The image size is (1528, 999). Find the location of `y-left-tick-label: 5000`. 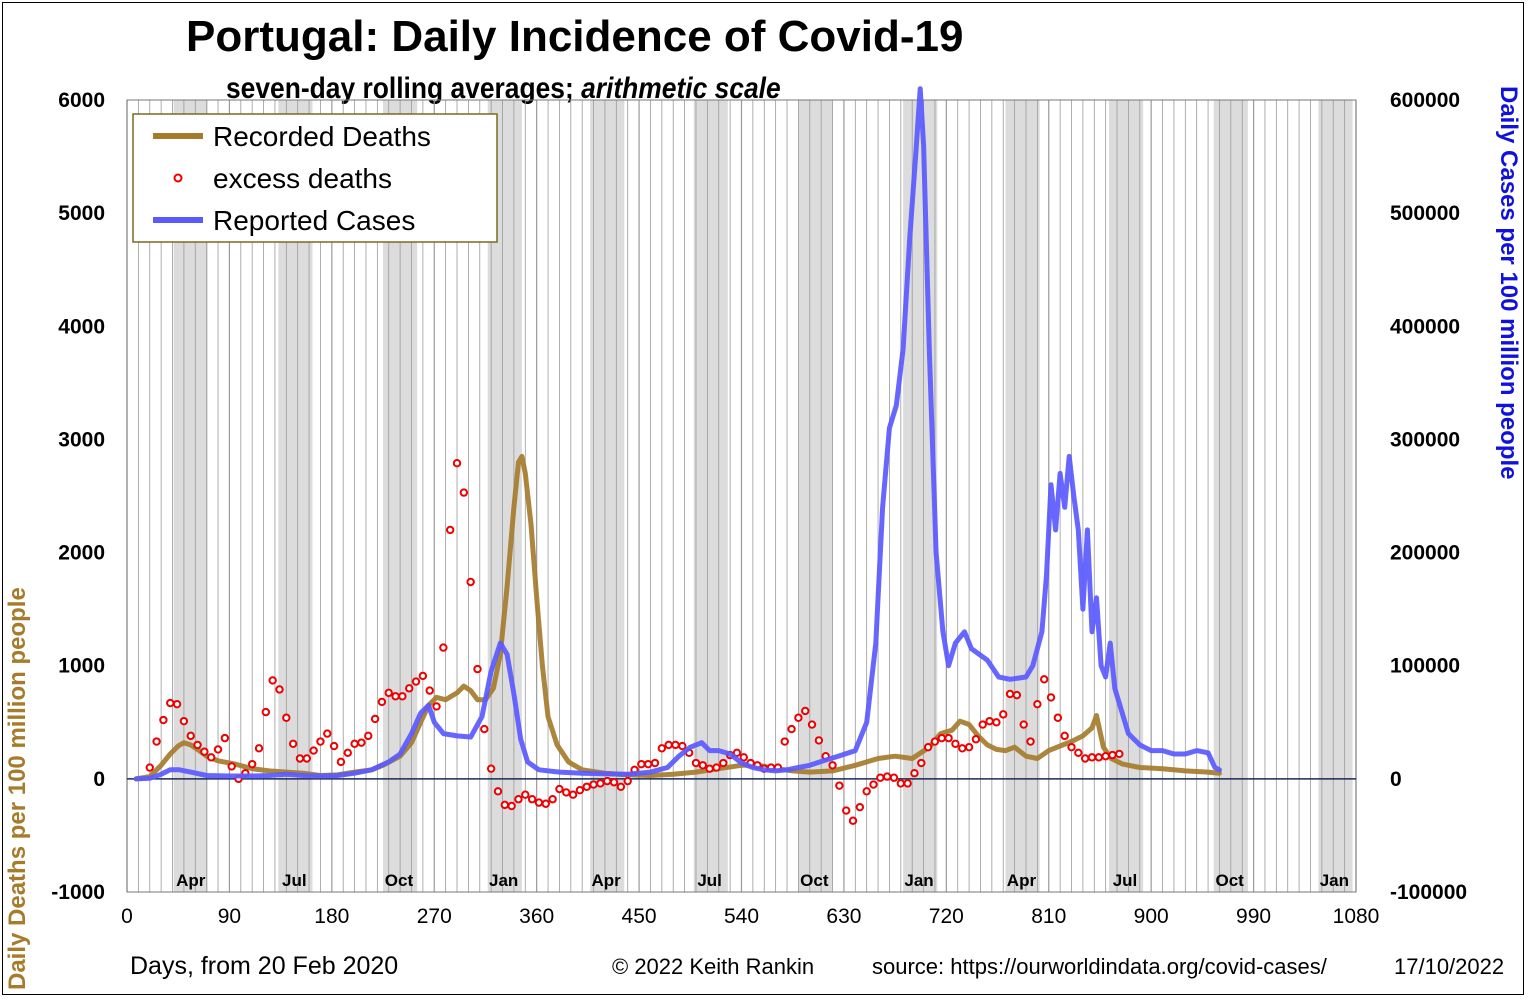

y-left-tick-label: 5000 is located at coordinates (81, 213).